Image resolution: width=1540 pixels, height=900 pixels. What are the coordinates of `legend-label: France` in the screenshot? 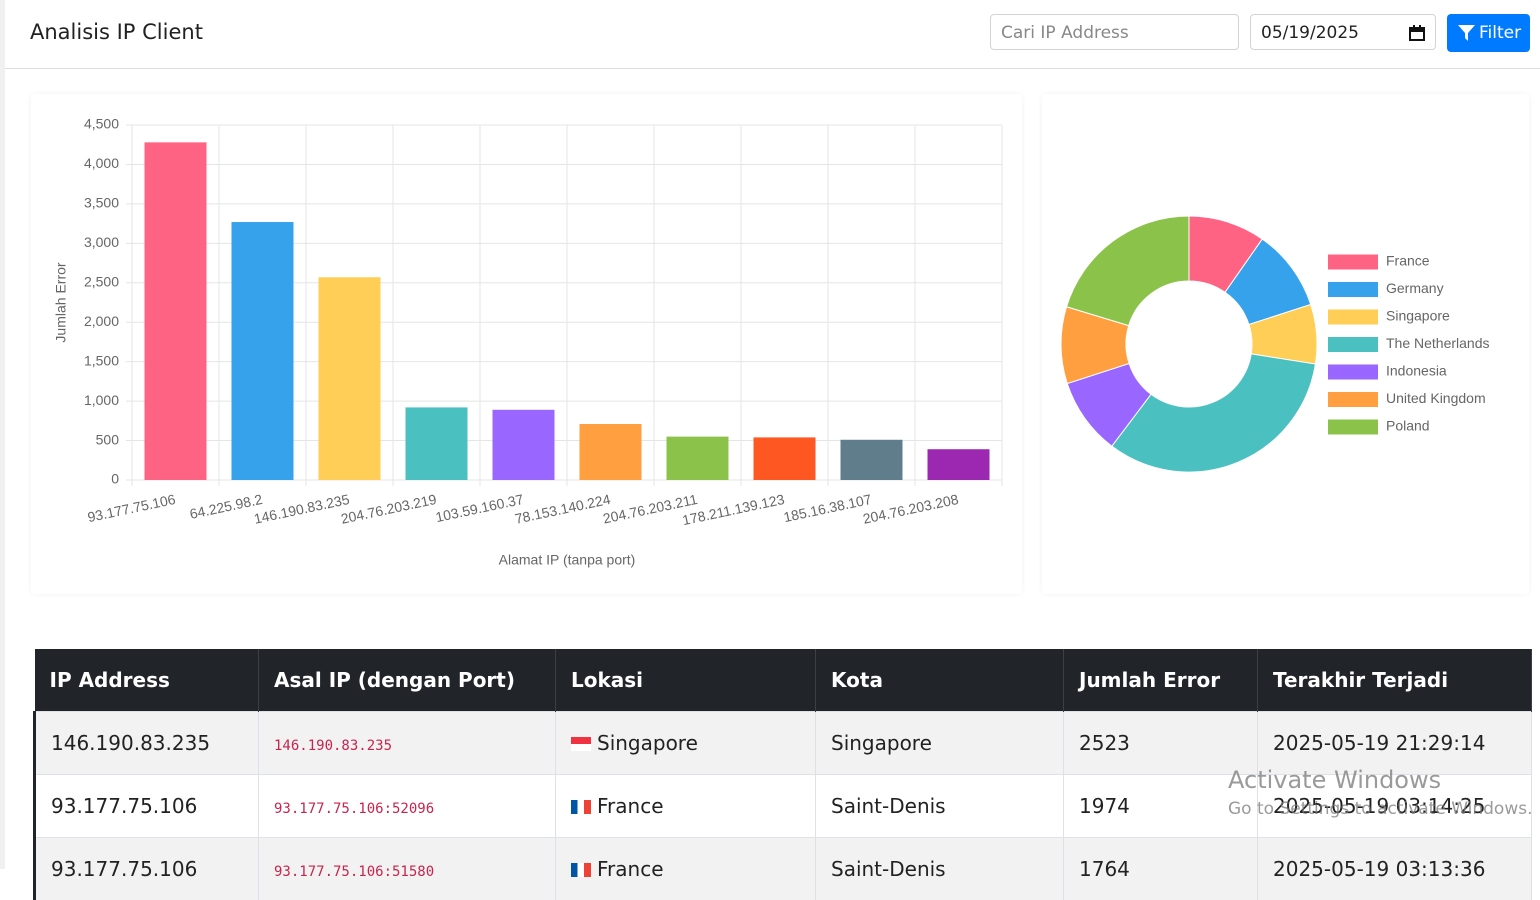 It's located at (1408, 261).